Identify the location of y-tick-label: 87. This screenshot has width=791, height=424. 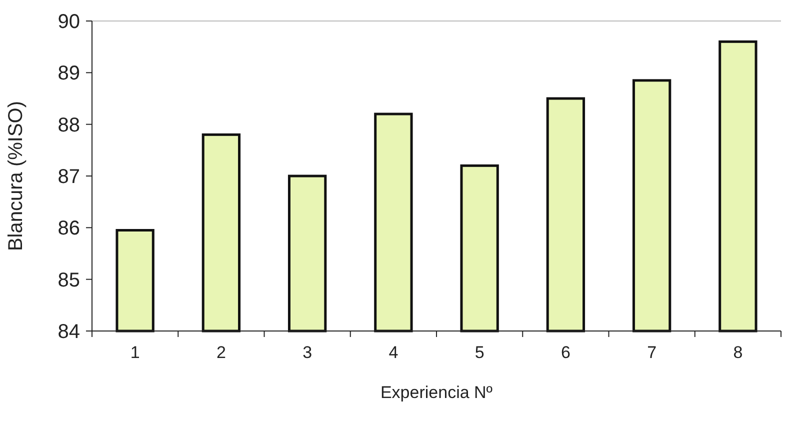
(69, 177).